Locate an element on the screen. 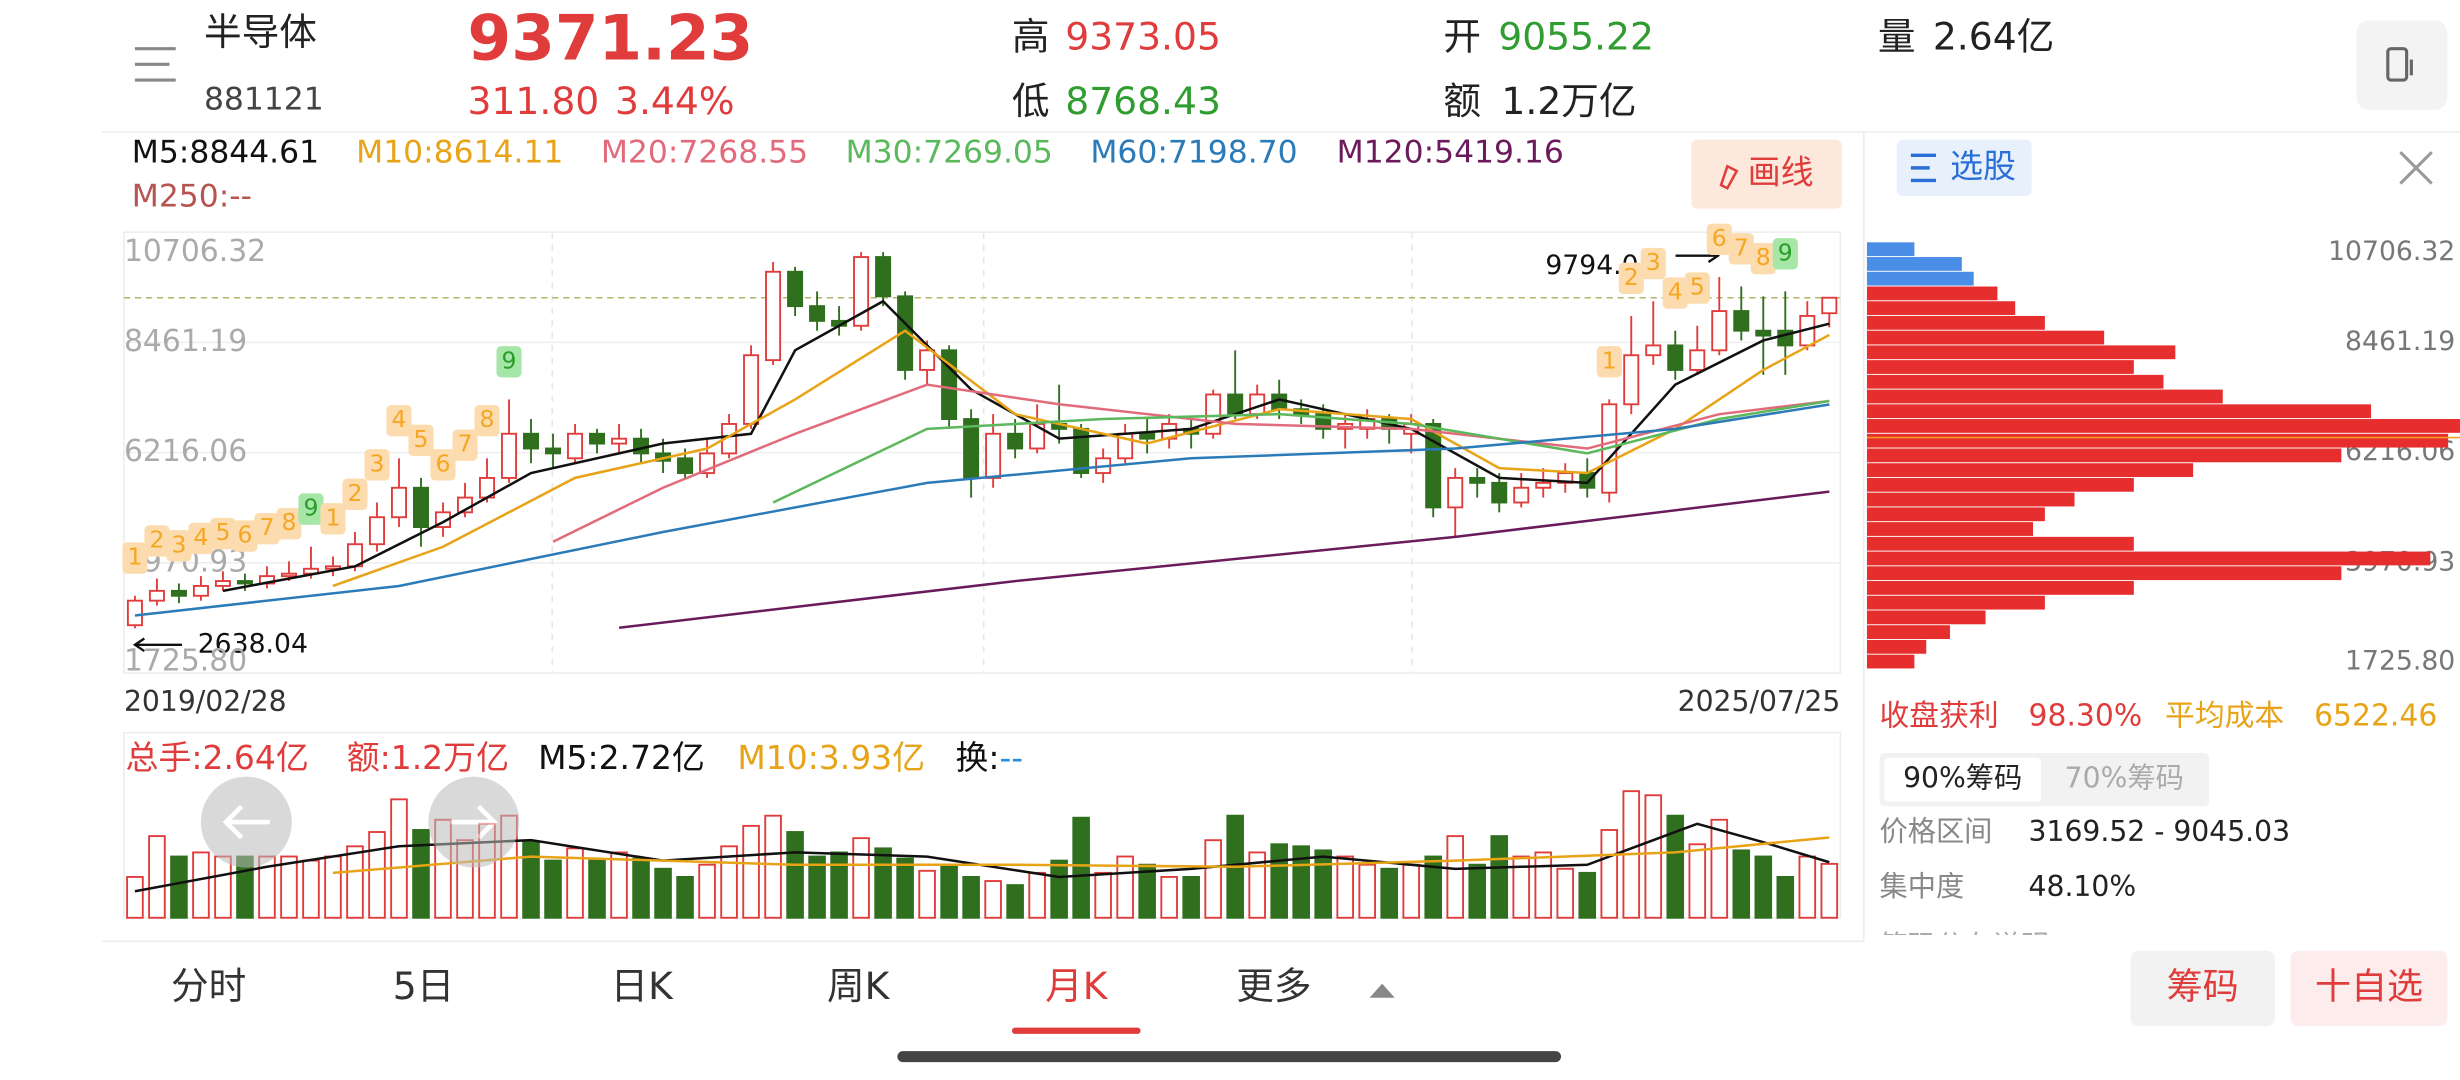  td-label: 6 is located at coordinates (1719, 238).